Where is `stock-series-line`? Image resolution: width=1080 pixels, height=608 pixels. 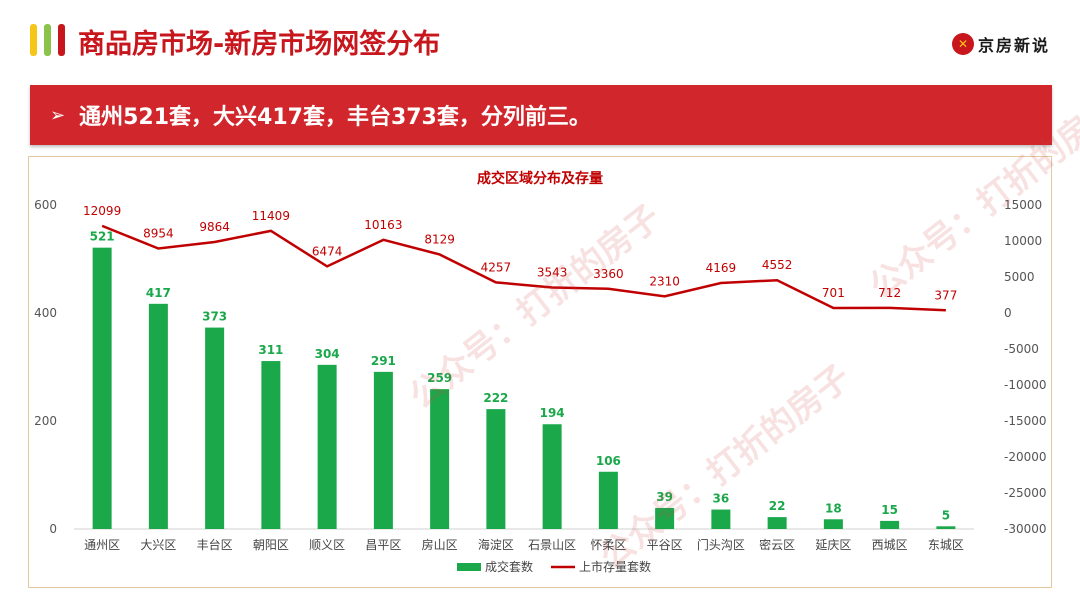
stock-series-line is located at coordinates (523, 268).